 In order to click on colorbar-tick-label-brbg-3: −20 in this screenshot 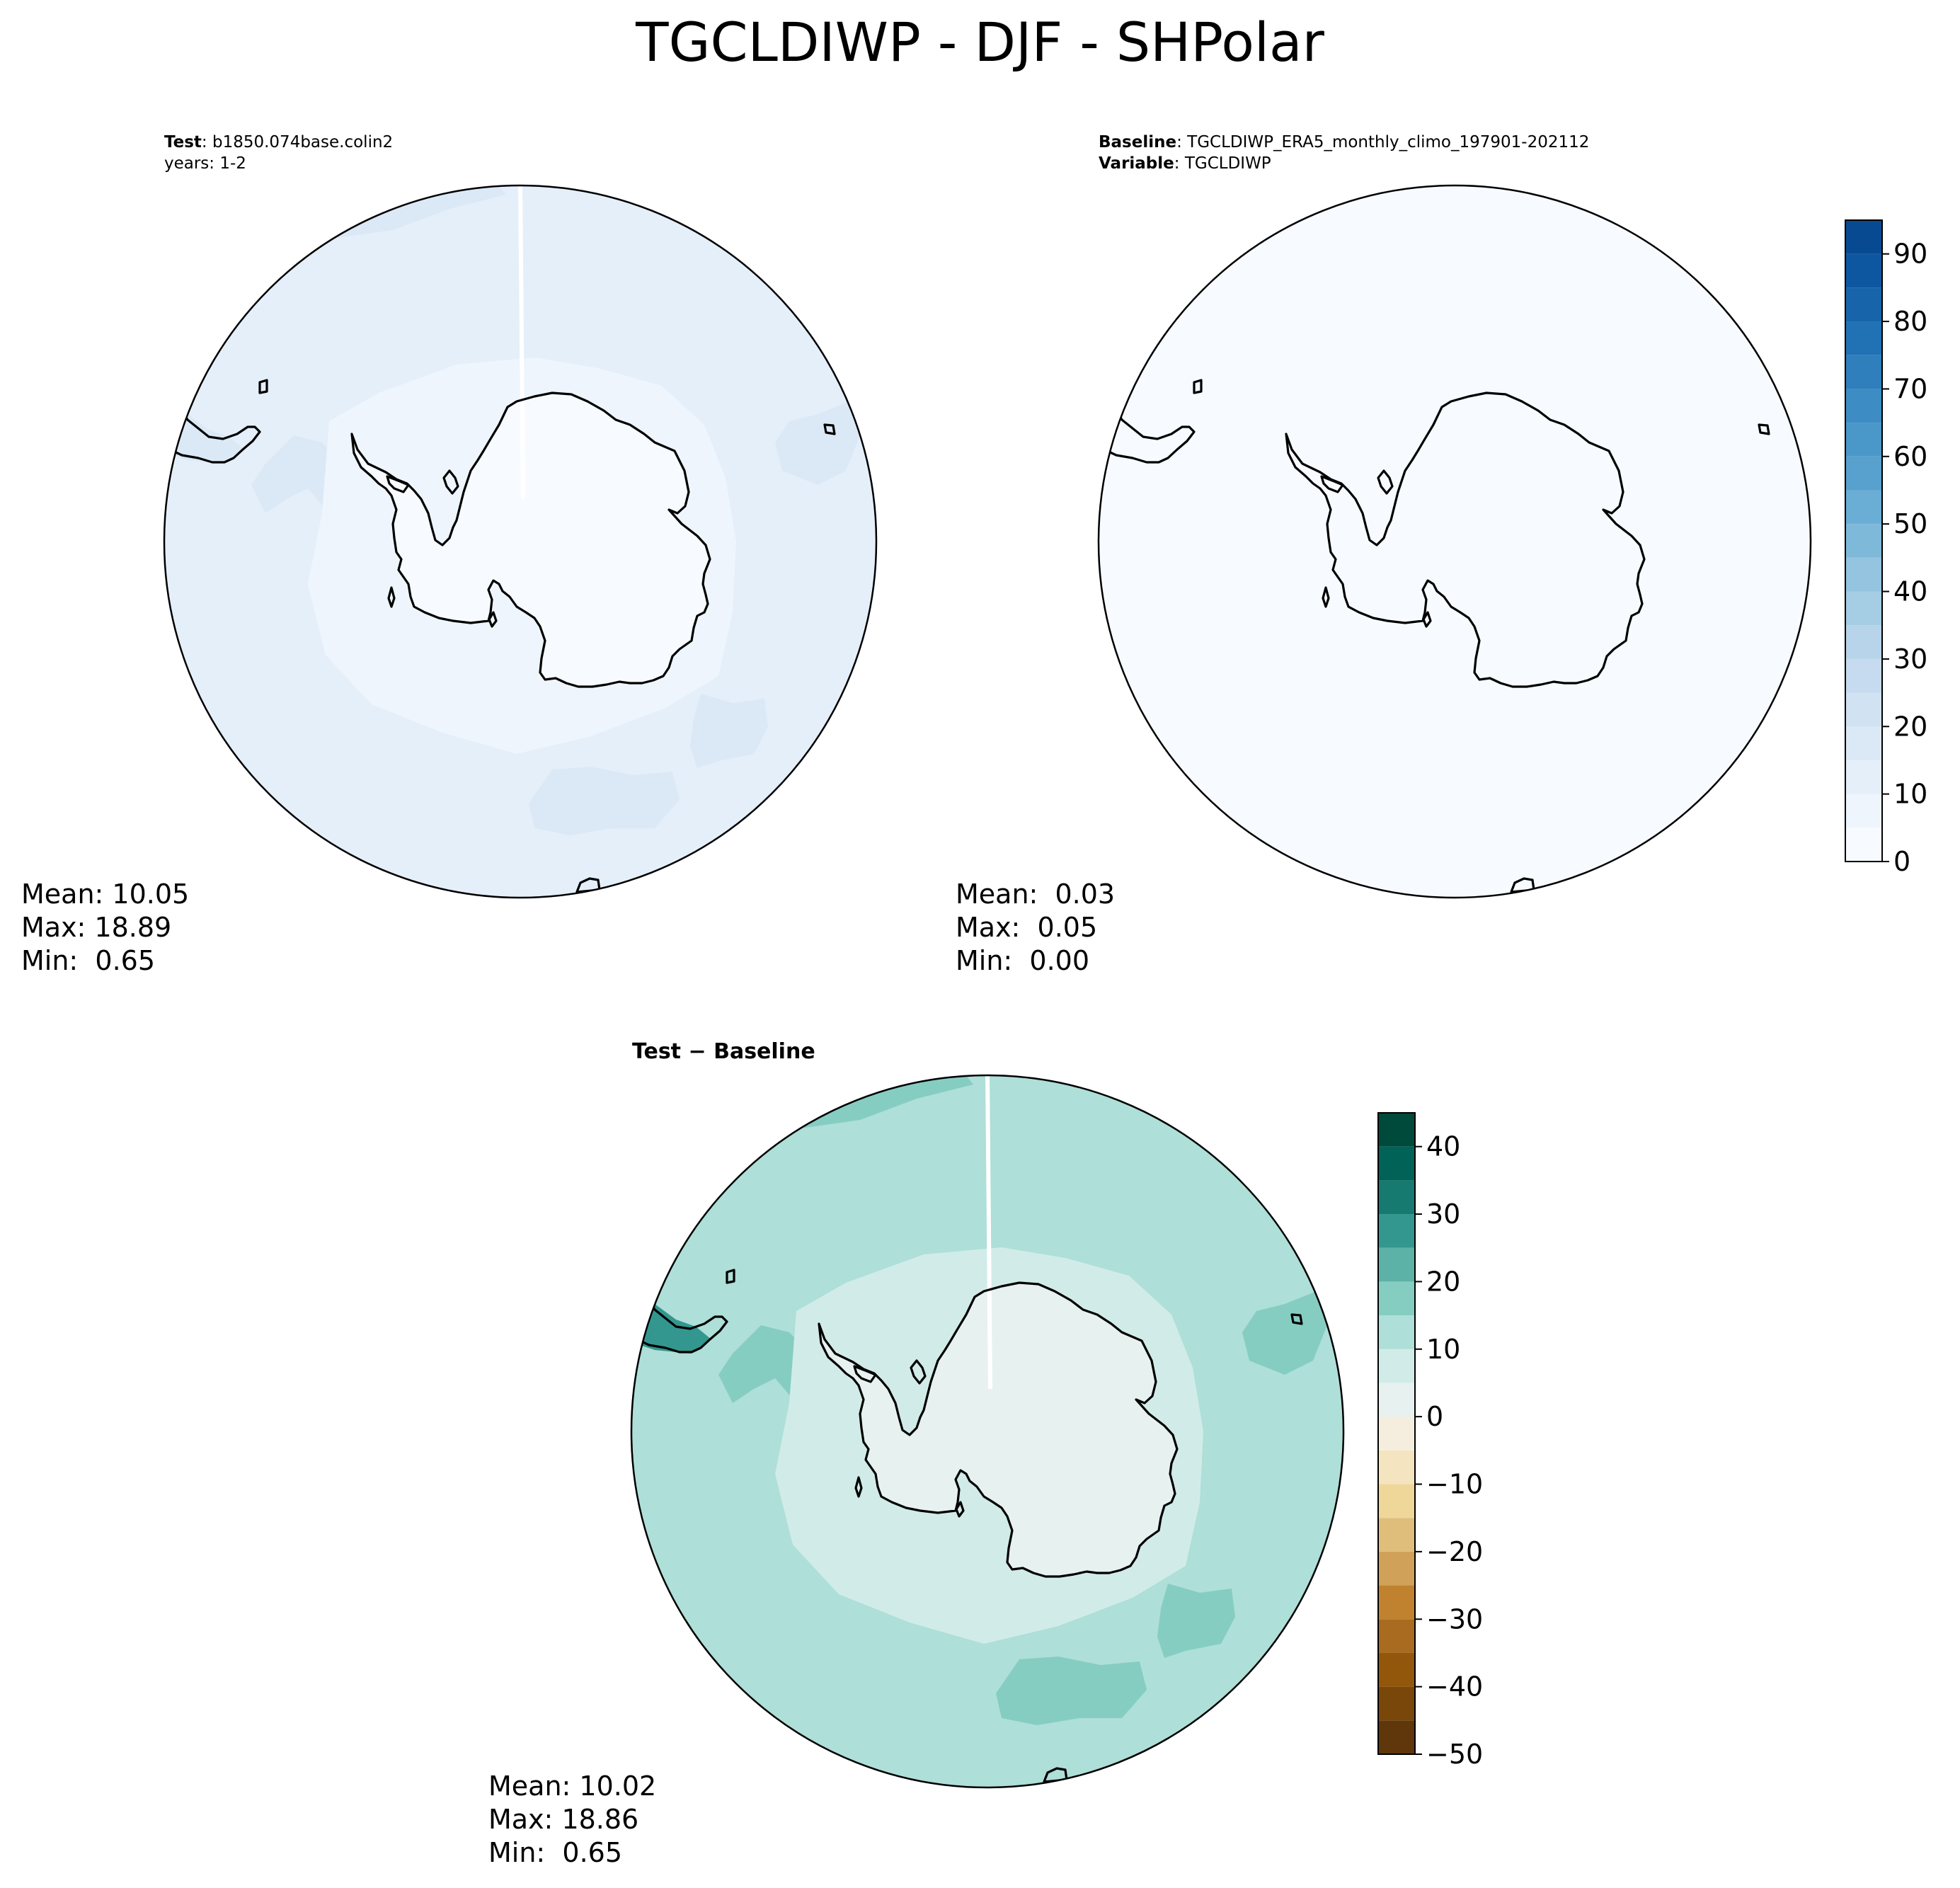, I will do `click(1454, 1552)`.